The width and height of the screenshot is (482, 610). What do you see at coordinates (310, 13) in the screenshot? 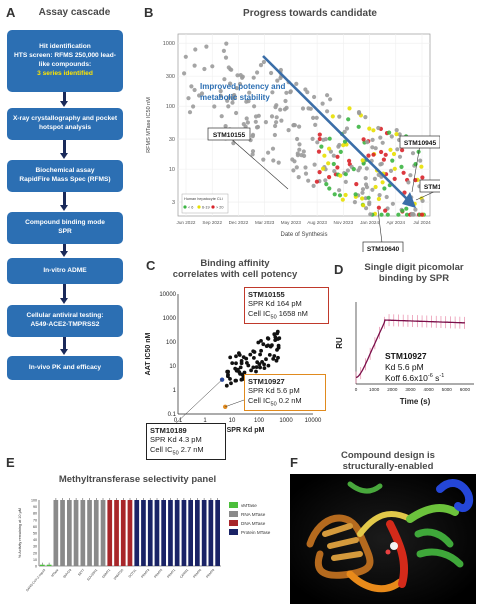
I see `panel-b-title: Progress towards candidate` at bounding box center [310, 13].